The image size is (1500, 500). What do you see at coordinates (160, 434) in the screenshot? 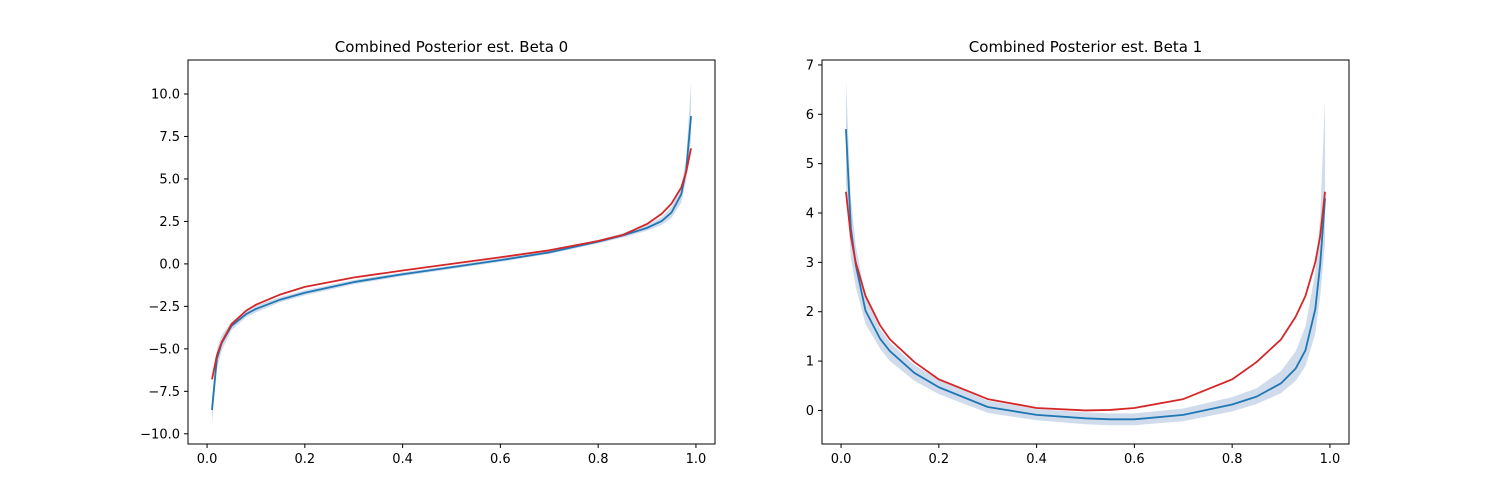
I see `y-tick-label: −10.0` at bounding box center [160, 434].